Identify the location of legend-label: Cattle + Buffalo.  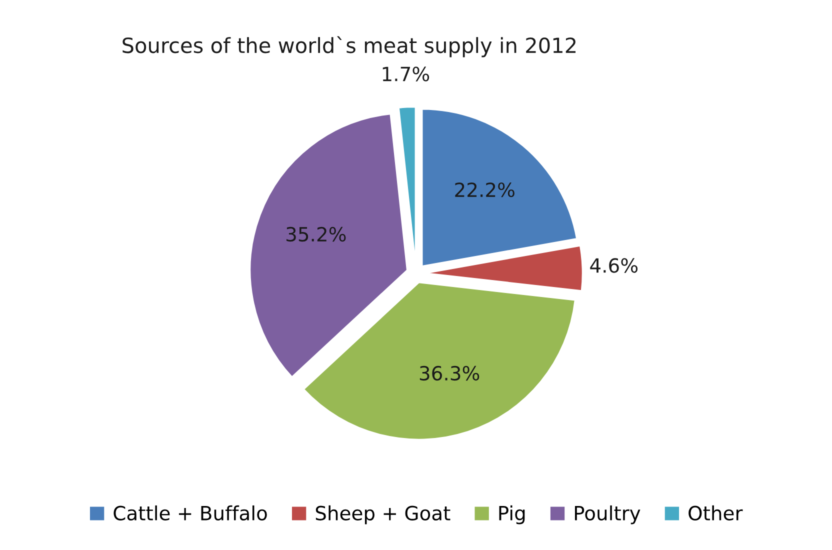
(190, 512).